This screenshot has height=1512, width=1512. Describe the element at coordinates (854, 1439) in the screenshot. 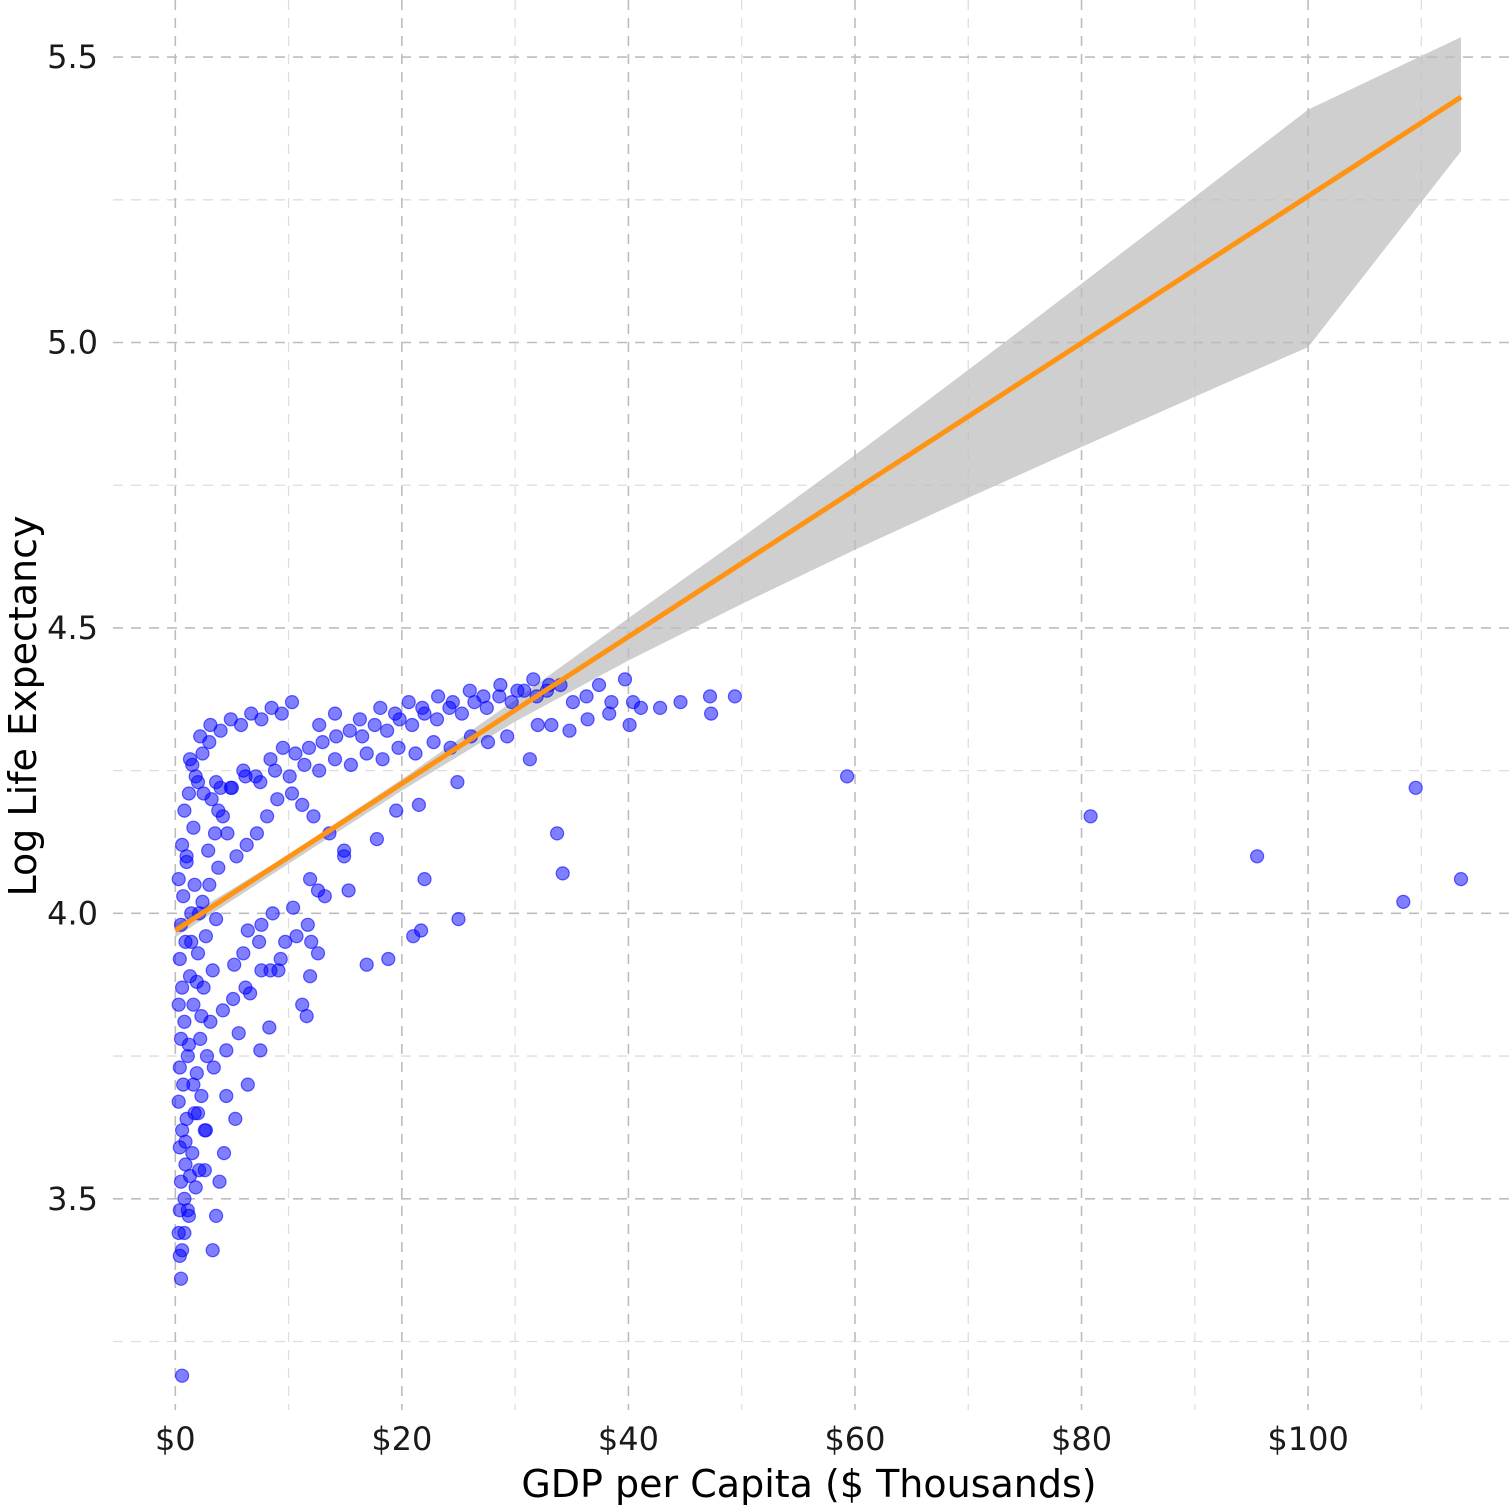

I see `x-tick-label: $60` at that location.